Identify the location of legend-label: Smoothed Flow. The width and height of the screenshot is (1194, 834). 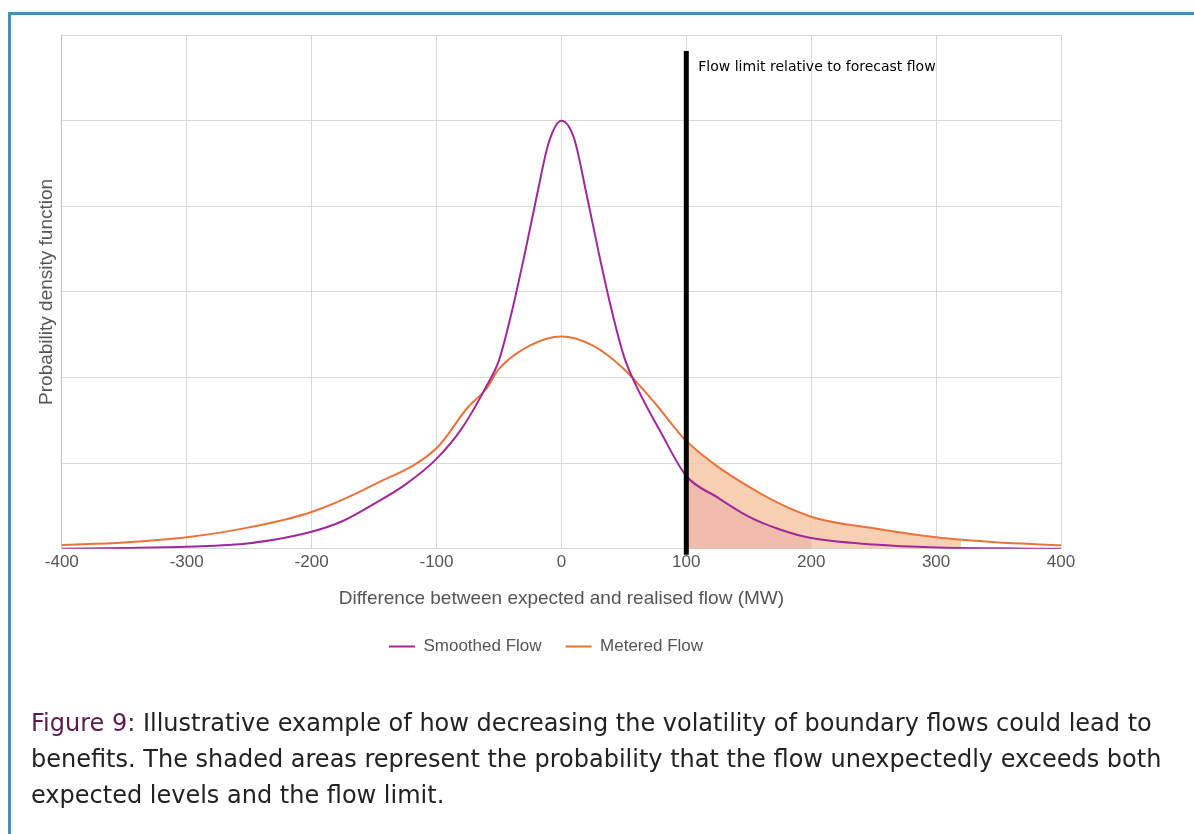
(483, 646).